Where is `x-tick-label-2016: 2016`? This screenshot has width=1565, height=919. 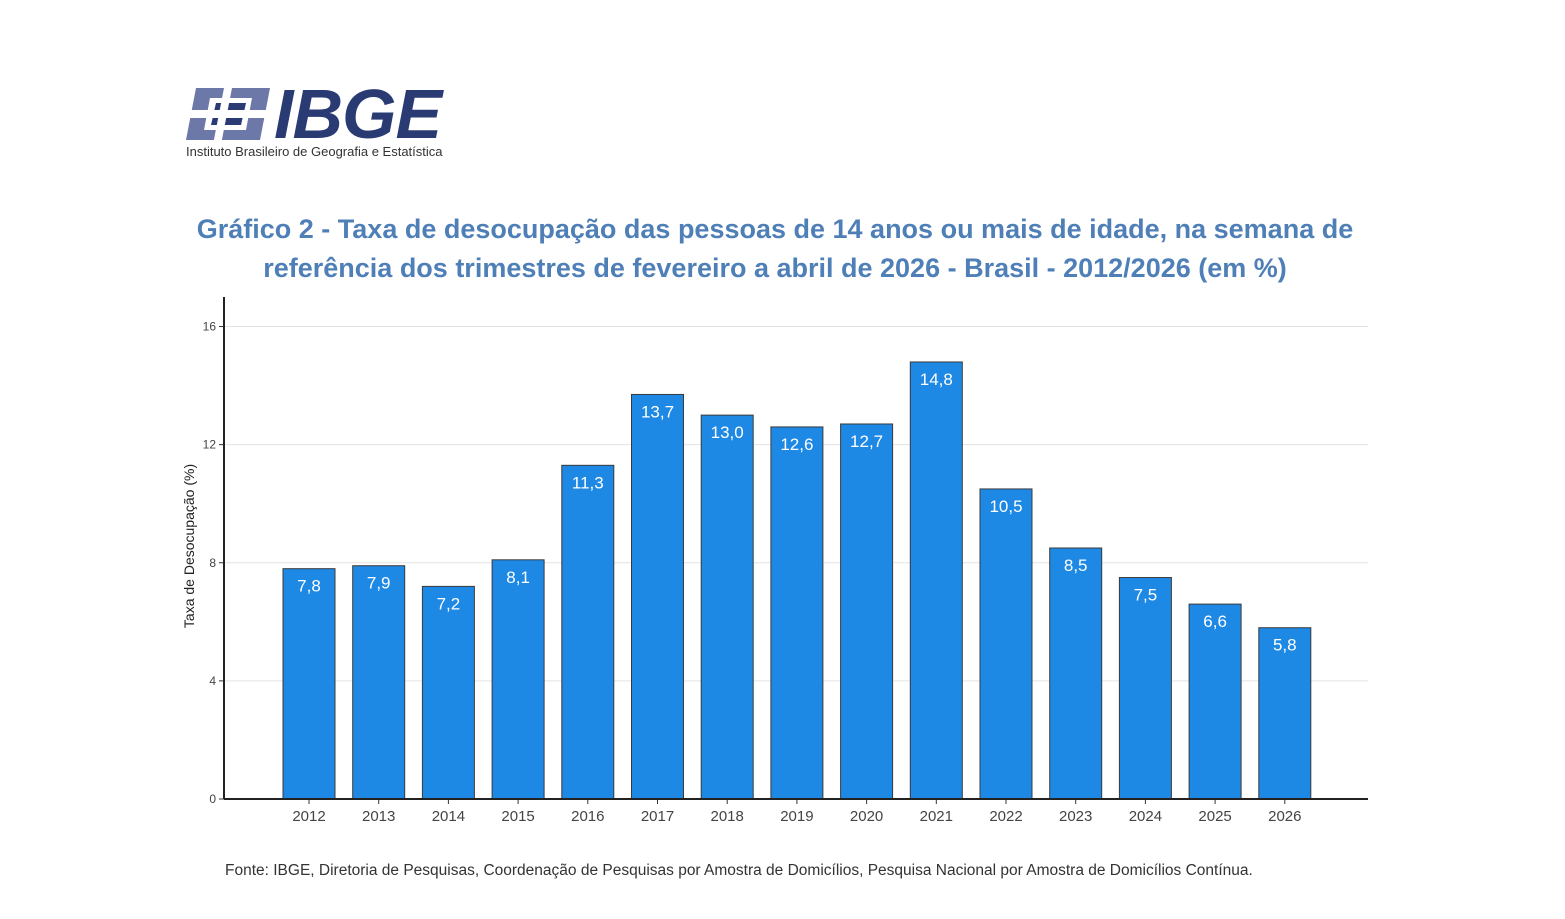
x-tick-label-2016: 2016 is located at coordinates (587, 816).